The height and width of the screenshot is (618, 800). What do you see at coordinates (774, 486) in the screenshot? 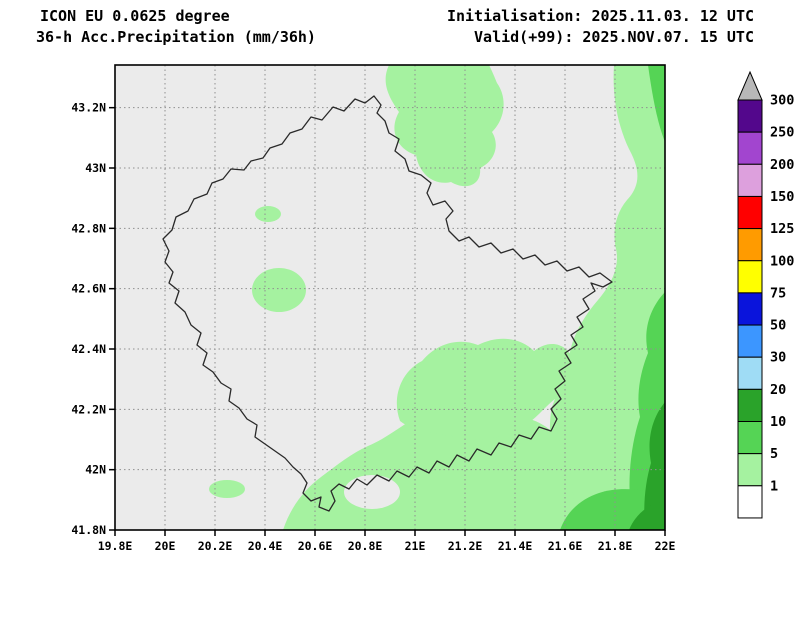
I see `legend-boundary-label: 1` at bounding box center [774, 486].